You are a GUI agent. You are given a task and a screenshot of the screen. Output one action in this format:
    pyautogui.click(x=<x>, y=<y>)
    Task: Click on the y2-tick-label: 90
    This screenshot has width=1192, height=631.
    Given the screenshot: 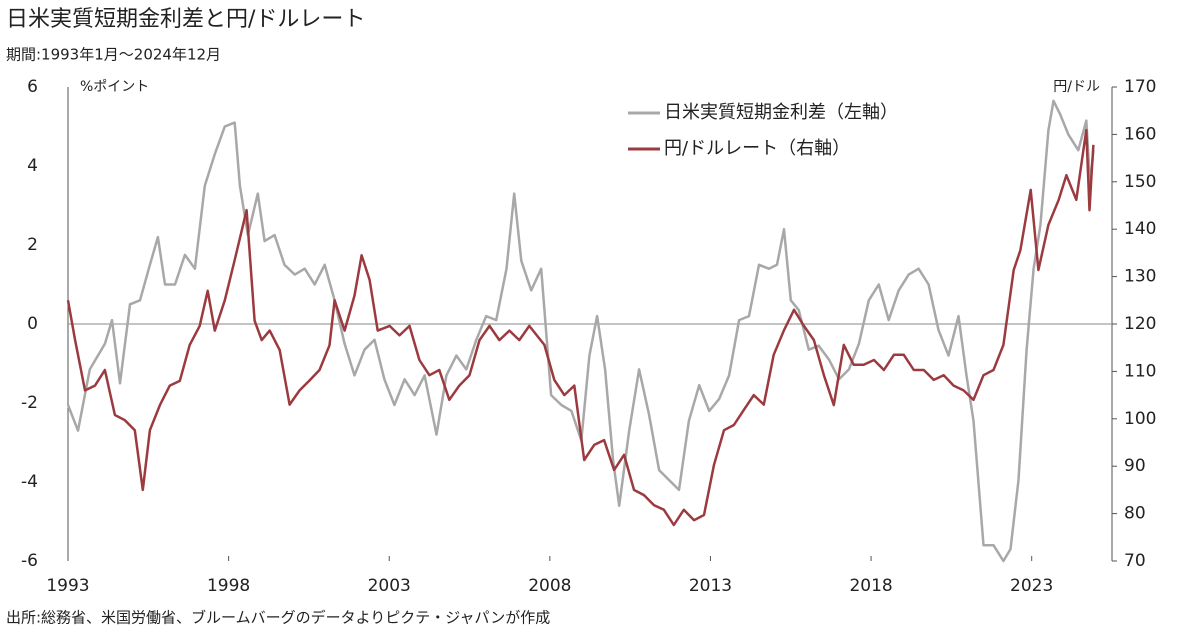 What is the action you would take?
    pyautogui.click(x=1135, y=466)
    